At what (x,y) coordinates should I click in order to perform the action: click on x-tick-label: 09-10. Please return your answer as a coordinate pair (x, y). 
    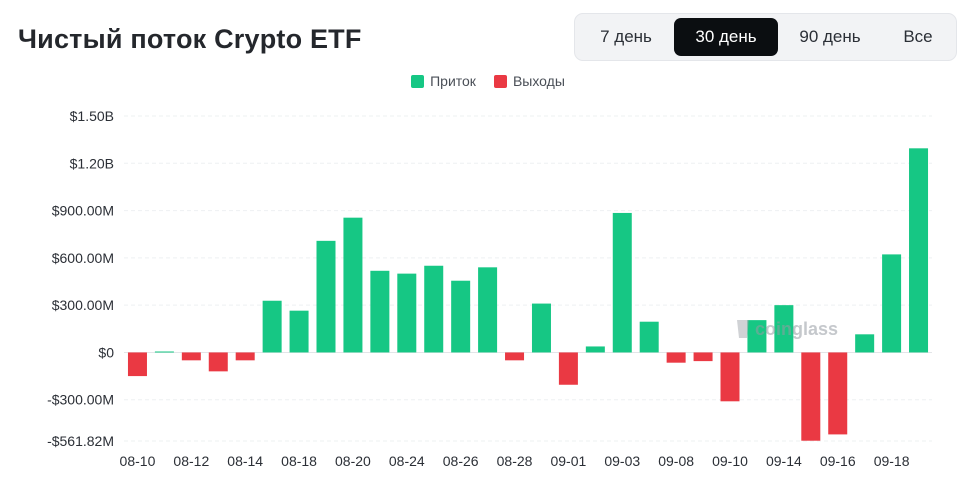
    Looking at the image, I should click on (730, 461).